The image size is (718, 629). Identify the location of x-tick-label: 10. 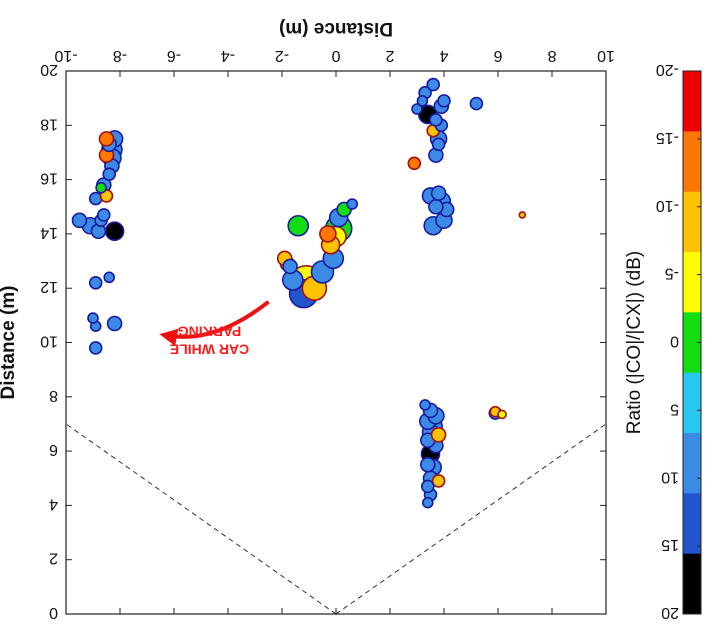
(606, 55).